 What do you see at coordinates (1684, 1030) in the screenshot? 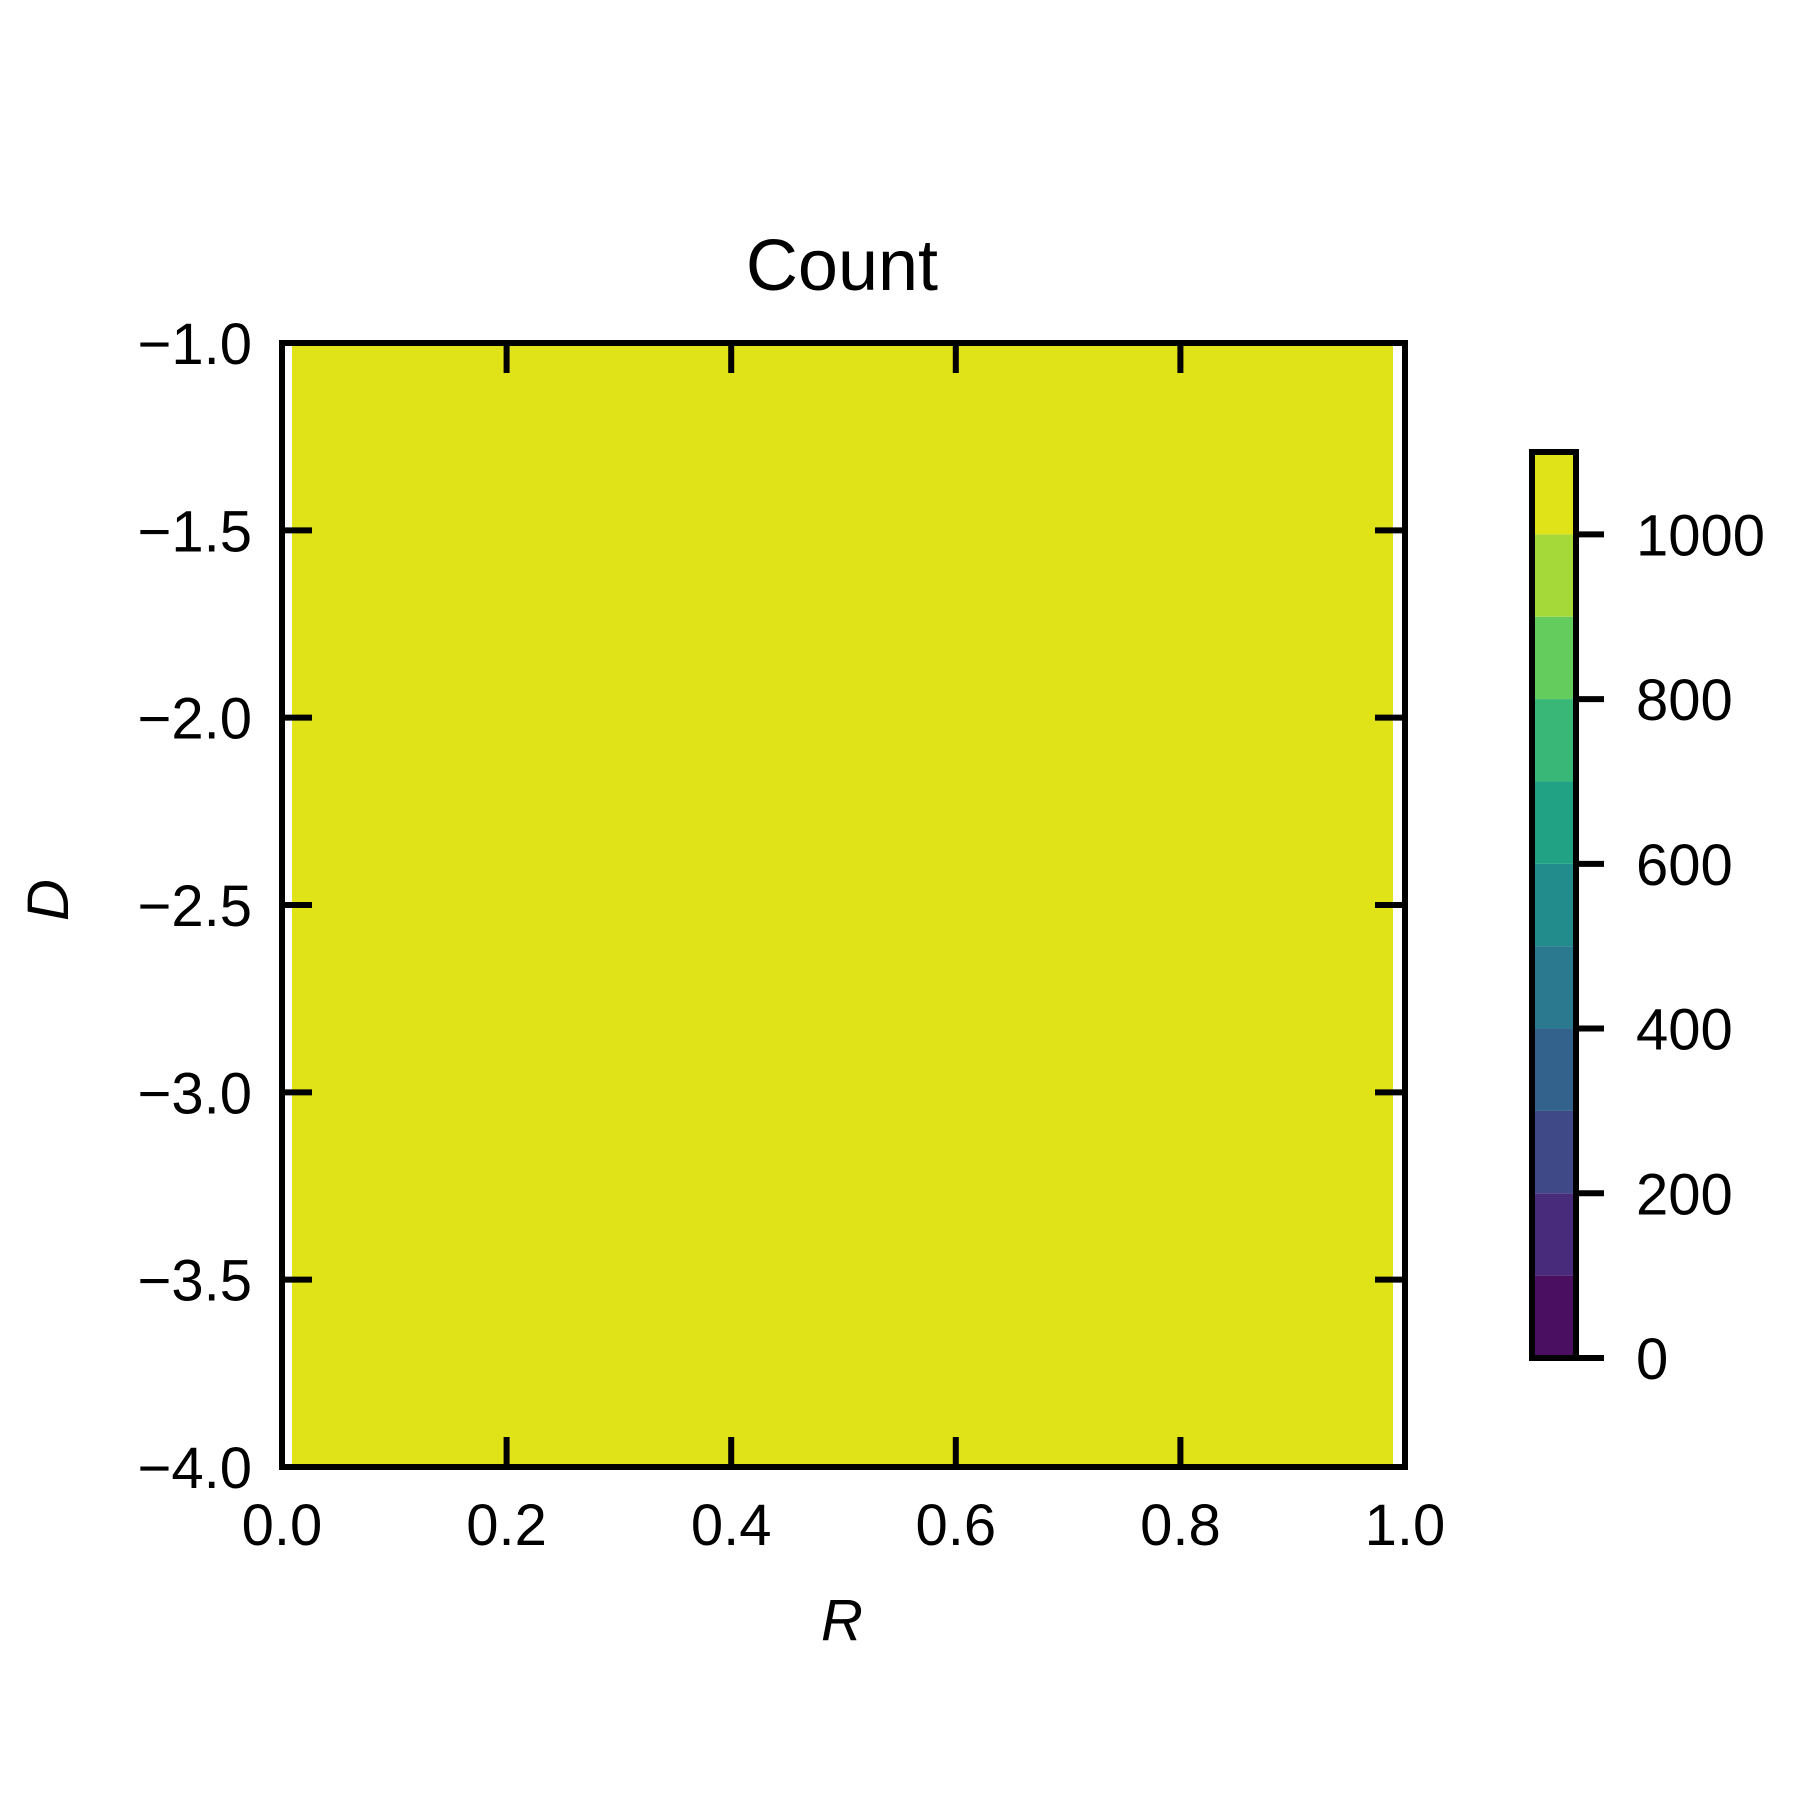
I see `colorbar-tick-label: 400` at bounding box center [1684, 1030].